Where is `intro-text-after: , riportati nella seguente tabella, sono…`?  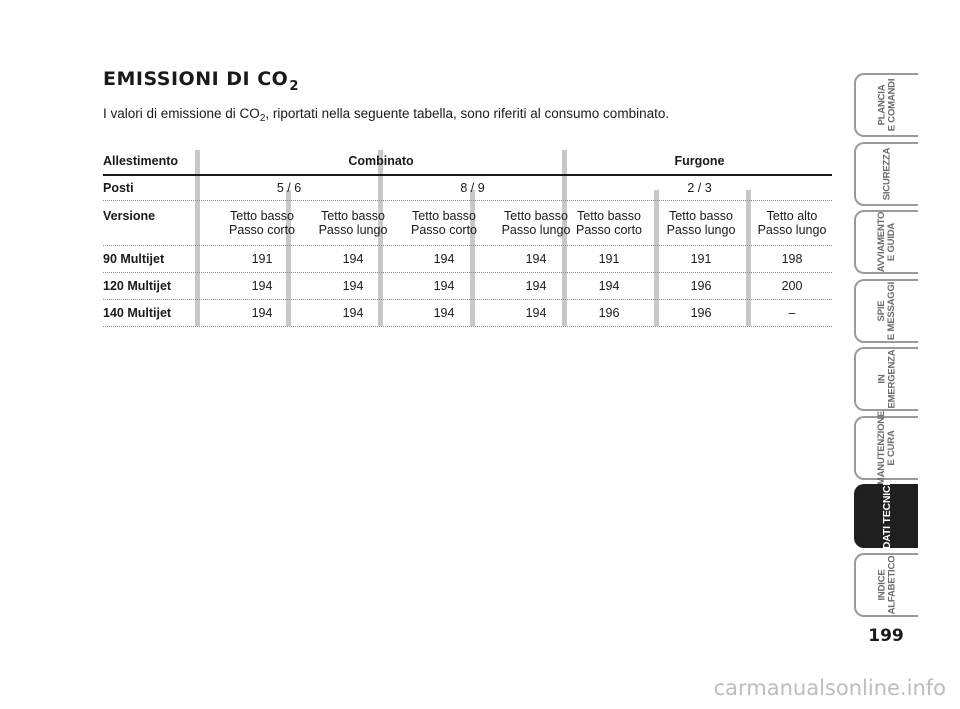 intro-text-after: , riportati nella seguente tabella, sono… is located at coordinates (467, 113).